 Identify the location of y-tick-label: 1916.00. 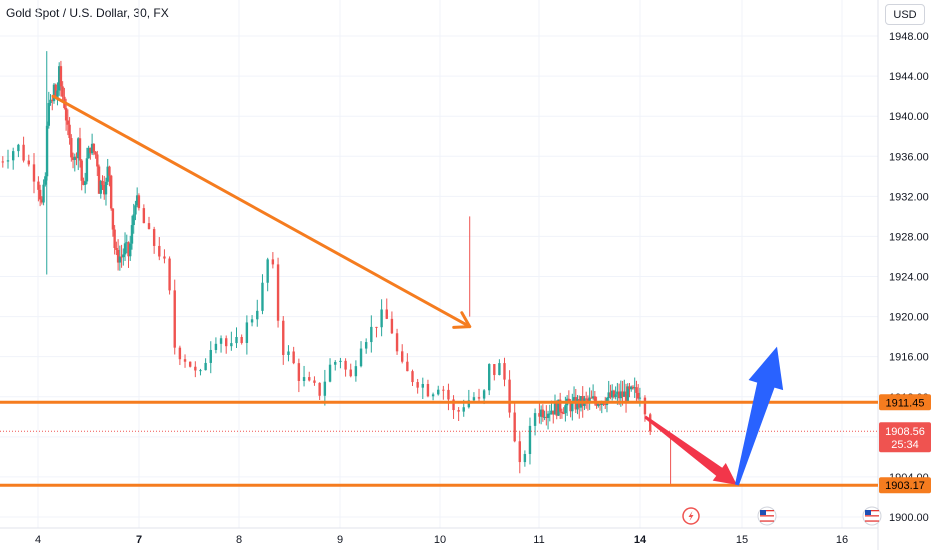
(909, 358).